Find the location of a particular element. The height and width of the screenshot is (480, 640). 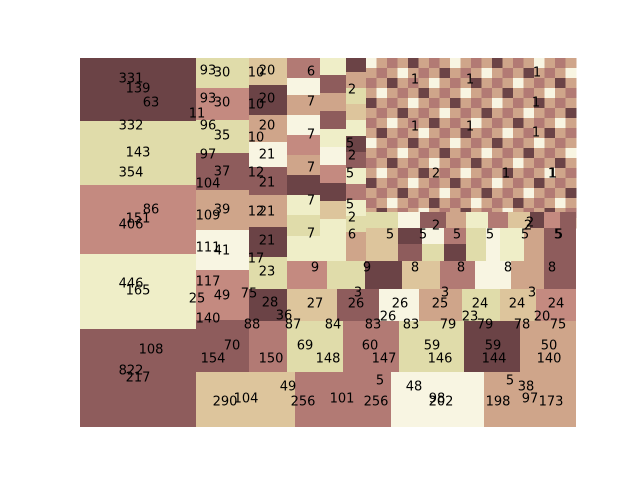

cell-label: 173 is located at coordinates (551, 402).